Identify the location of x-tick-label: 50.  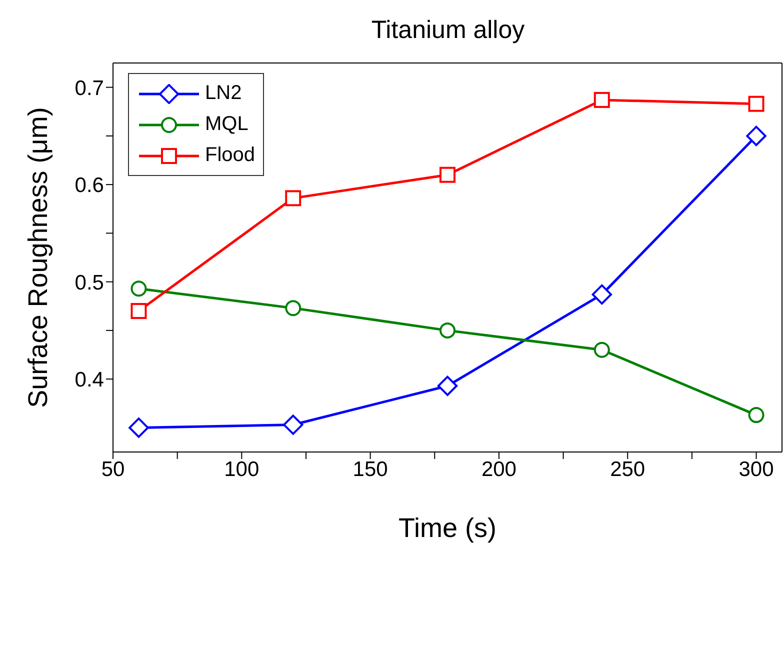
(113, 469).